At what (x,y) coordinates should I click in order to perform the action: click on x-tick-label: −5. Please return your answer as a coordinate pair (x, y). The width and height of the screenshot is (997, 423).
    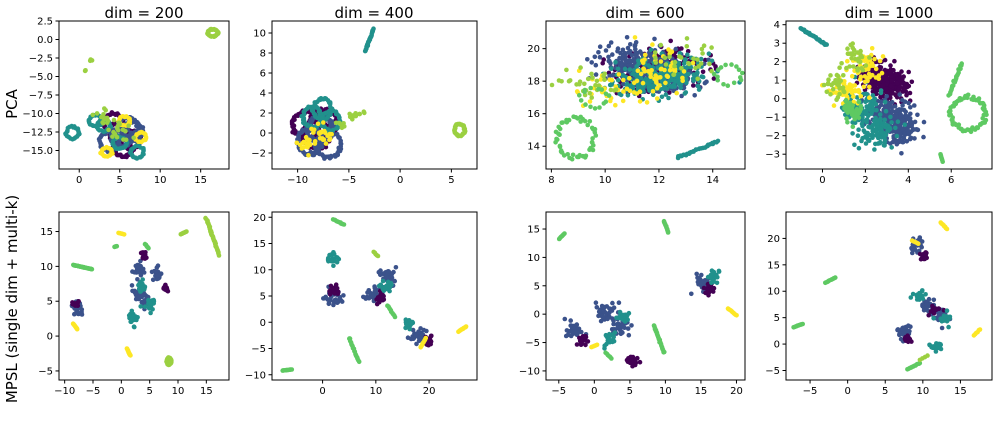
    Looking at the image, I should click on (558, 391).